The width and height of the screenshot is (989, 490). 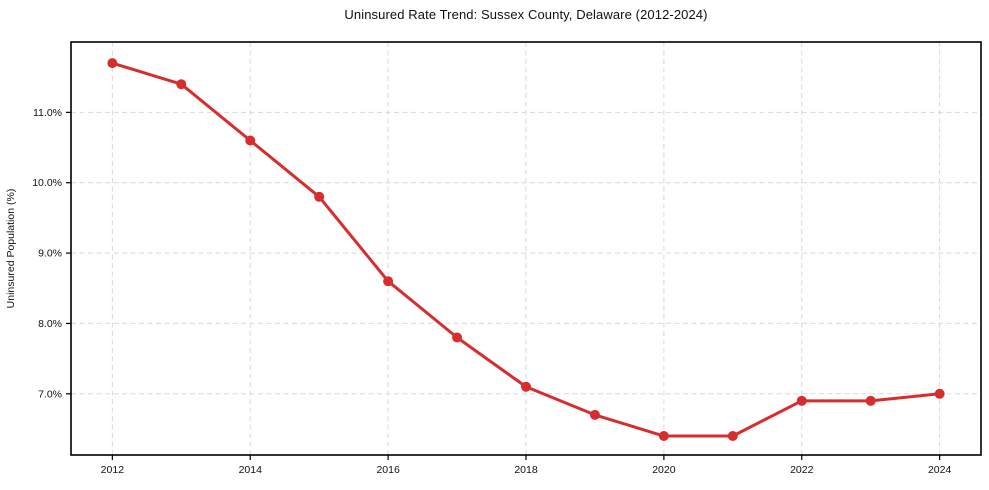 I want to click on data-point-2022, so click(x=801, y=400).